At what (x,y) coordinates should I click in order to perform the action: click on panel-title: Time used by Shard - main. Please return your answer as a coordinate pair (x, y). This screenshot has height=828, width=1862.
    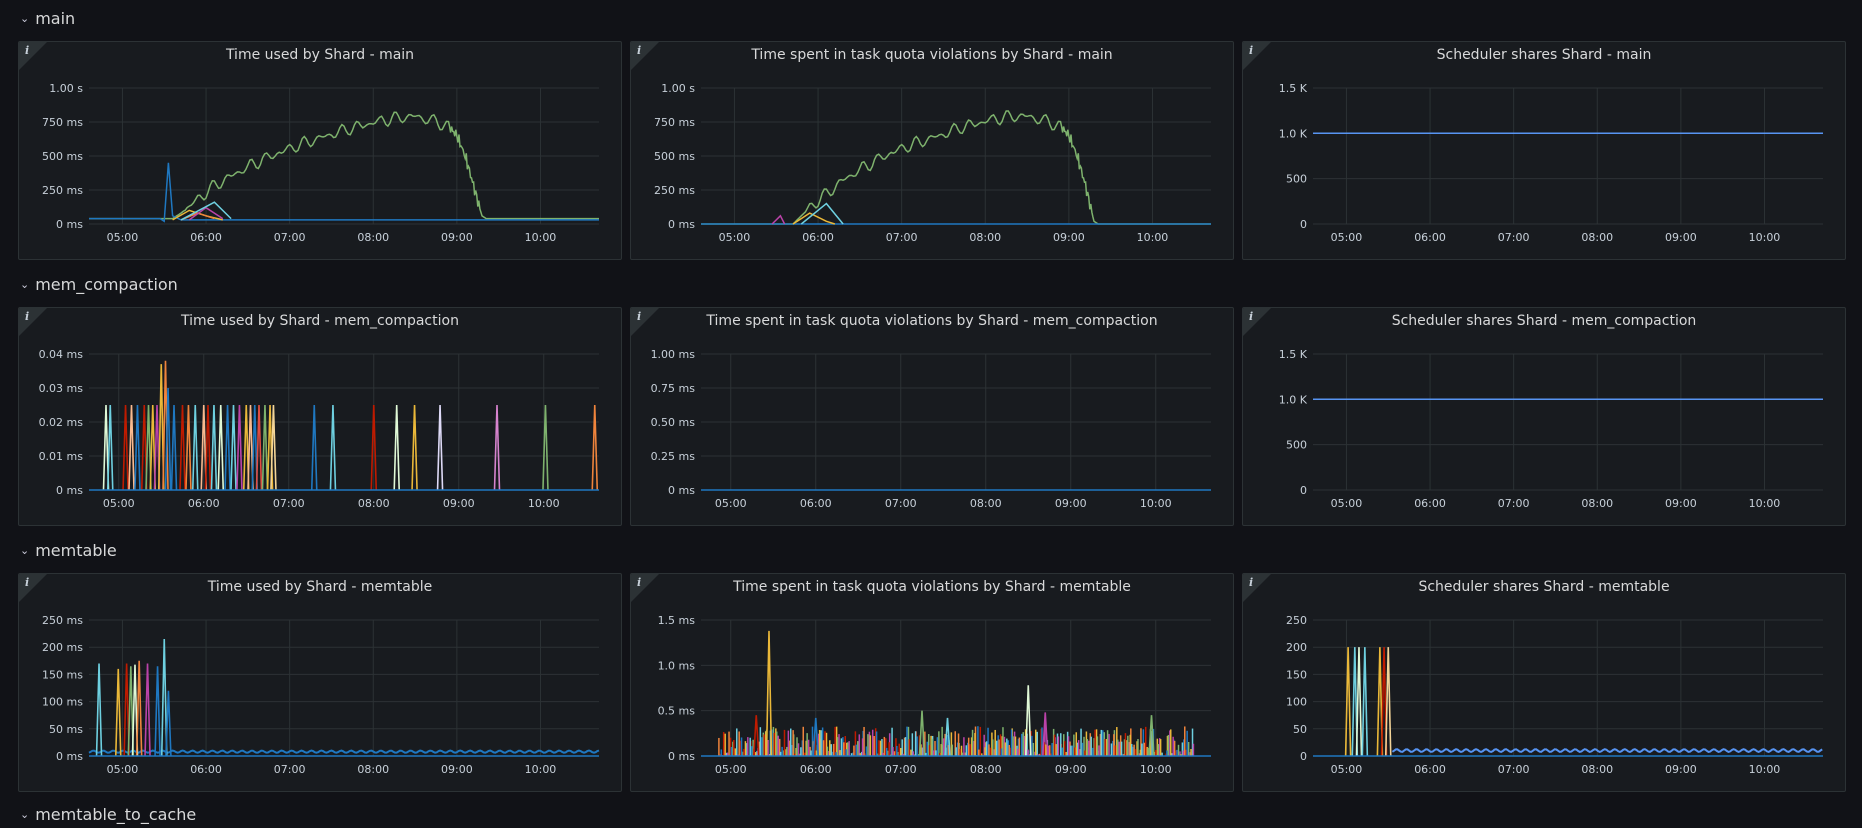
    Looking at the image, I should click on (320, 55).